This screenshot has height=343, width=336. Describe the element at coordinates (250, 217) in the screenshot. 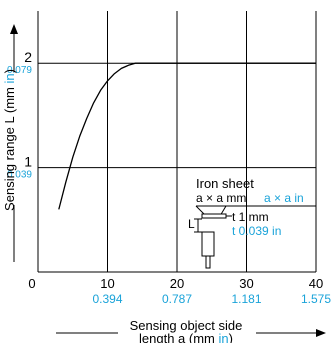

I see `annotation-thickness-mm: t 1 mm` at that location.